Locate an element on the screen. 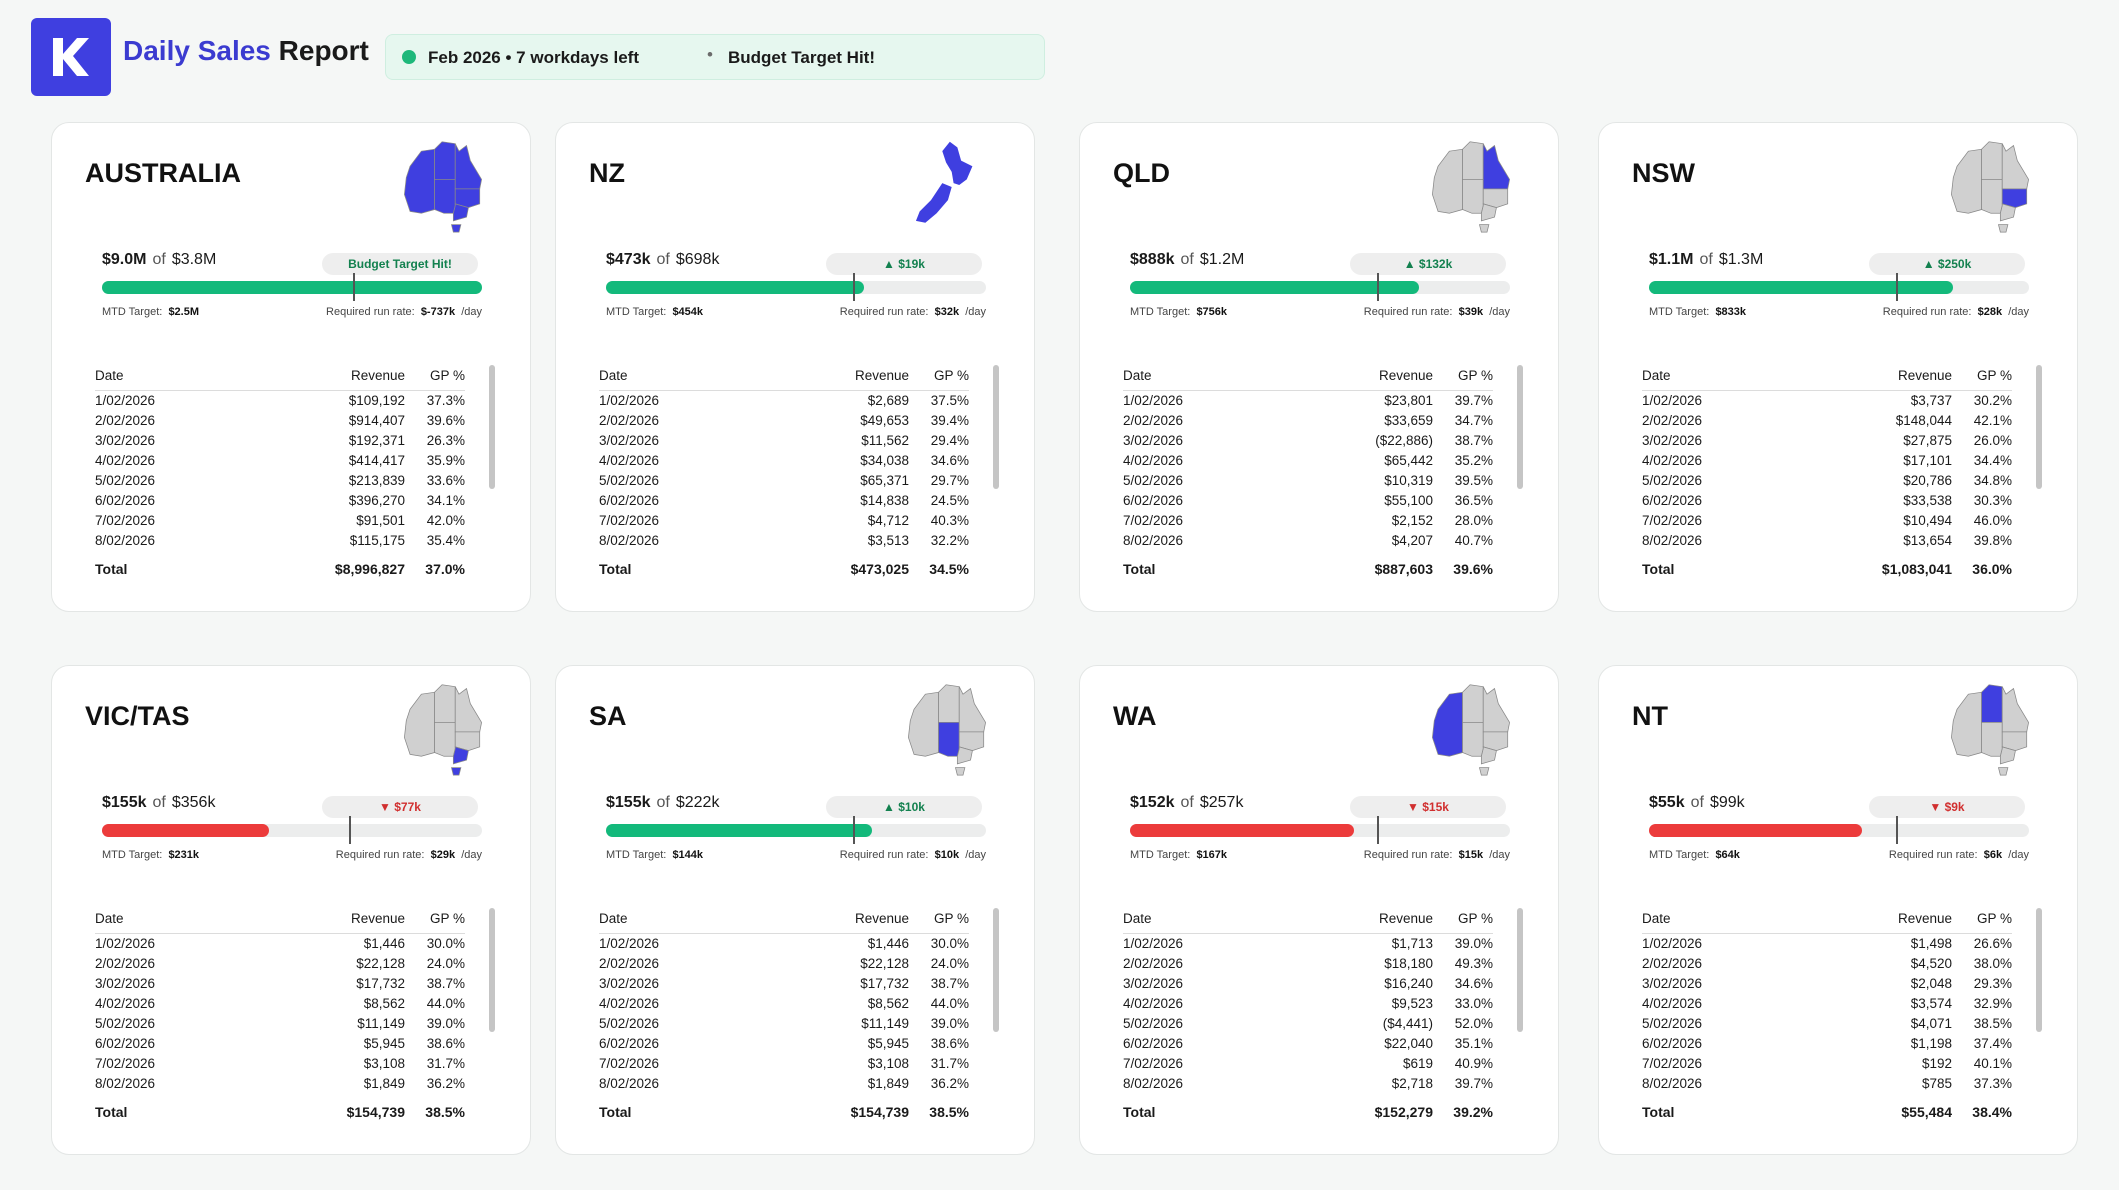 The image size is (2119, 1190). table-row: 3/02/2026 $27,875 26.0% is located at coordinates (1827, 441).